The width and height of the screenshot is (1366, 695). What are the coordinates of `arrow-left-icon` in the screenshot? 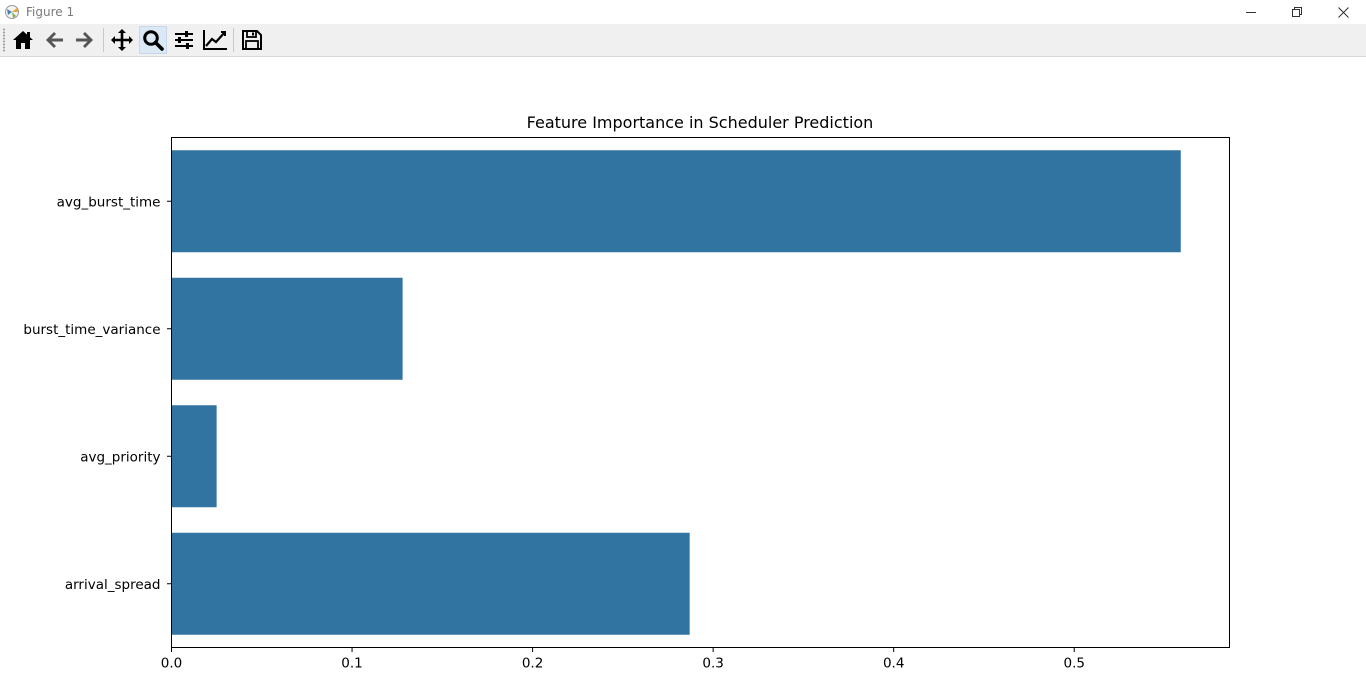 It's located at (54, 40).